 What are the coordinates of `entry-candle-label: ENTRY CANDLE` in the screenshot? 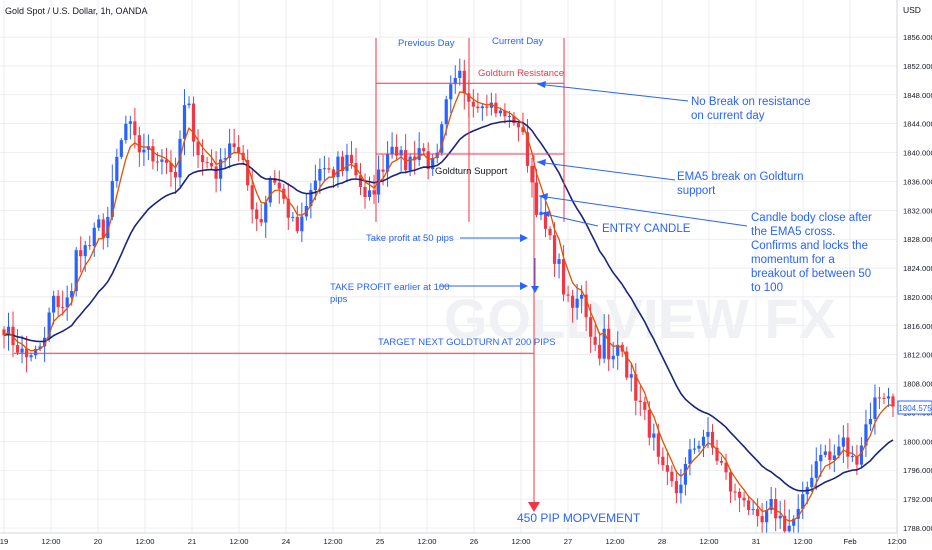 It's located at (646, 229).